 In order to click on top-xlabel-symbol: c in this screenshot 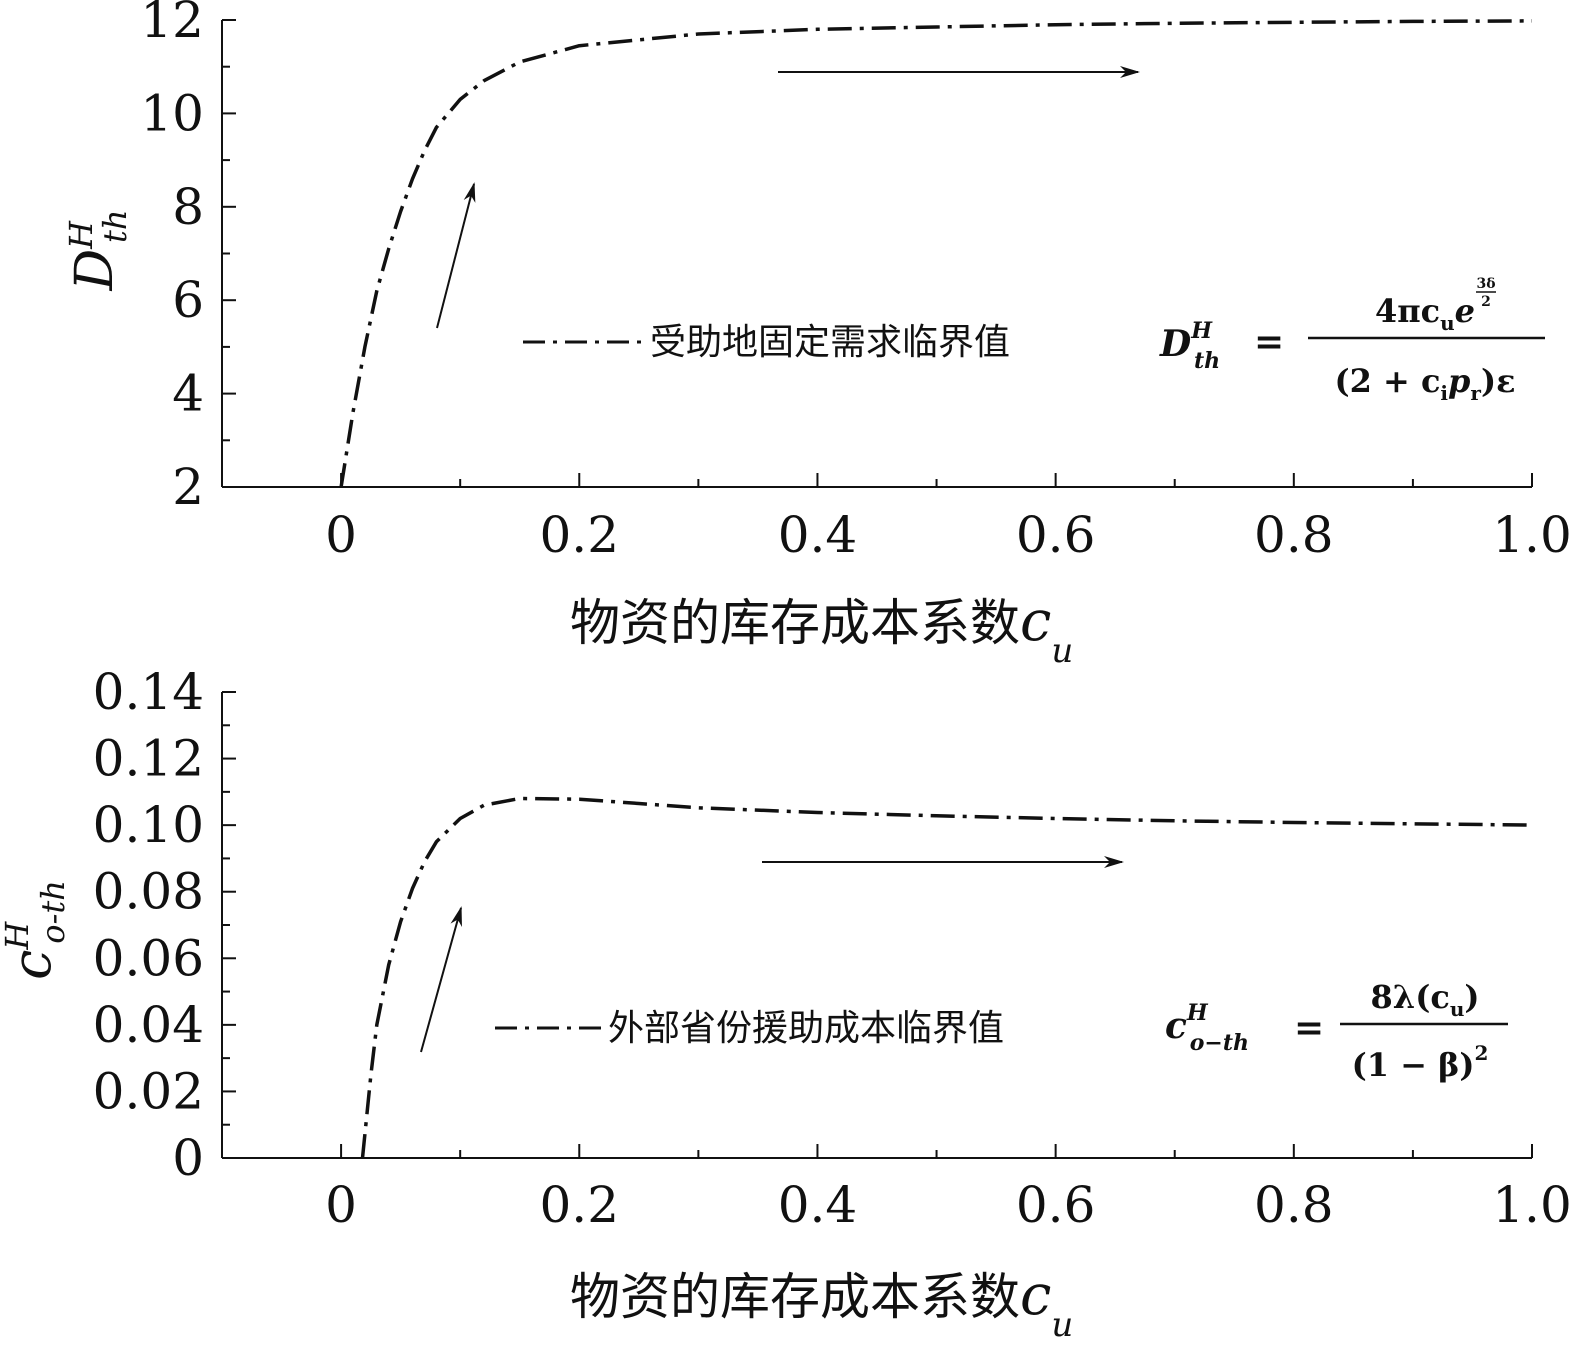, I will do `click(1035, 621)`.